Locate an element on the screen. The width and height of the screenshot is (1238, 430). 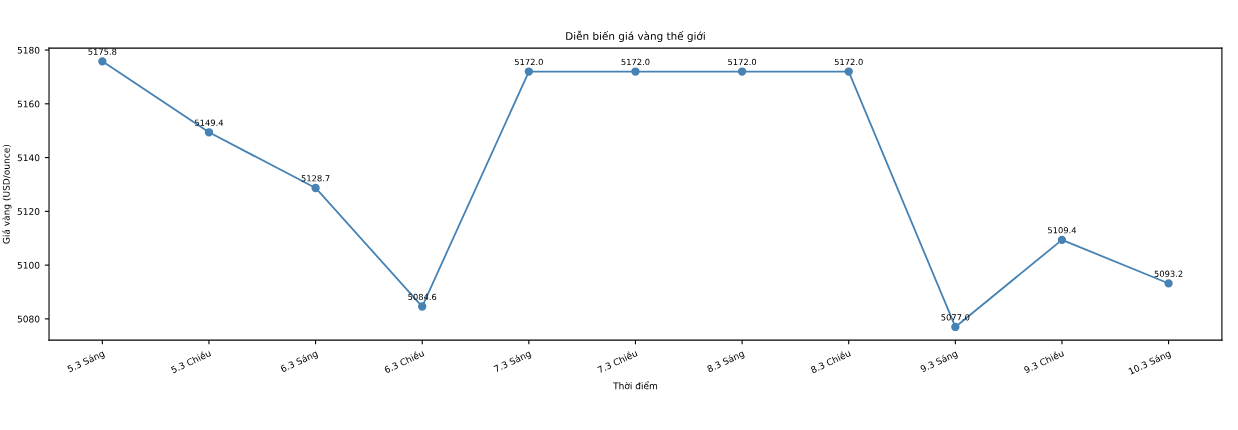
y-tick-label: 5100 is located at coordinates (28, 265).